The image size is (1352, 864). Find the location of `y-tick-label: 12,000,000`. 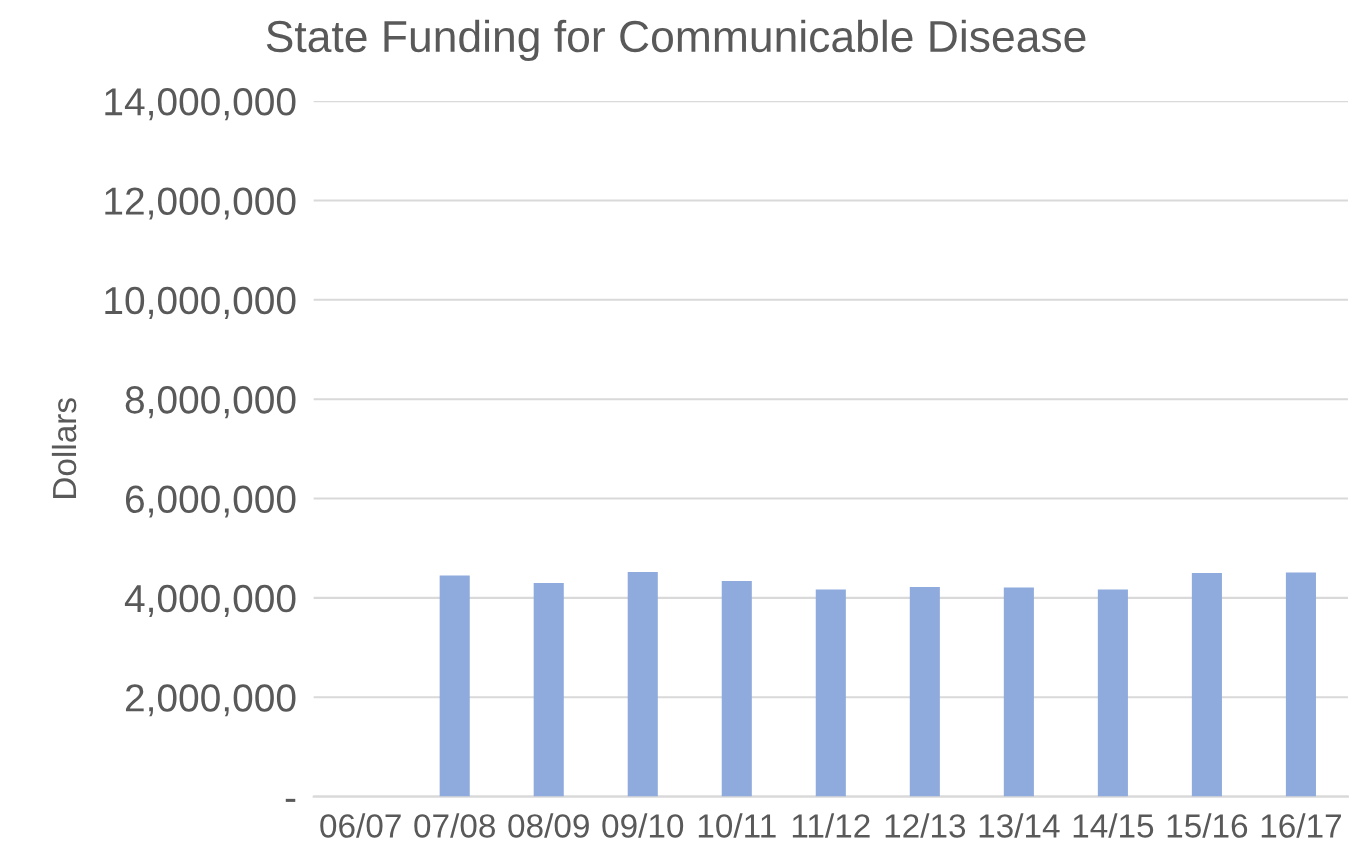

y-tick-label: 12,000,000 is located at coordinates (200, 203).